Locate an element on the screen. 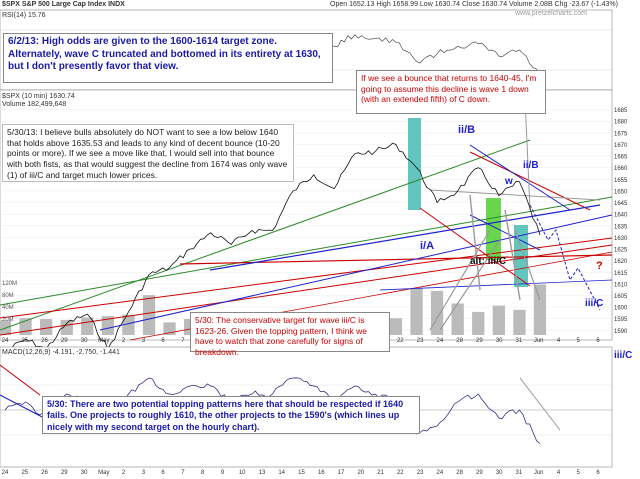 Image resolution: width=640 pixels, height=479 pixels. price-tick-label: 1590 is located at coordinates (621, 332).